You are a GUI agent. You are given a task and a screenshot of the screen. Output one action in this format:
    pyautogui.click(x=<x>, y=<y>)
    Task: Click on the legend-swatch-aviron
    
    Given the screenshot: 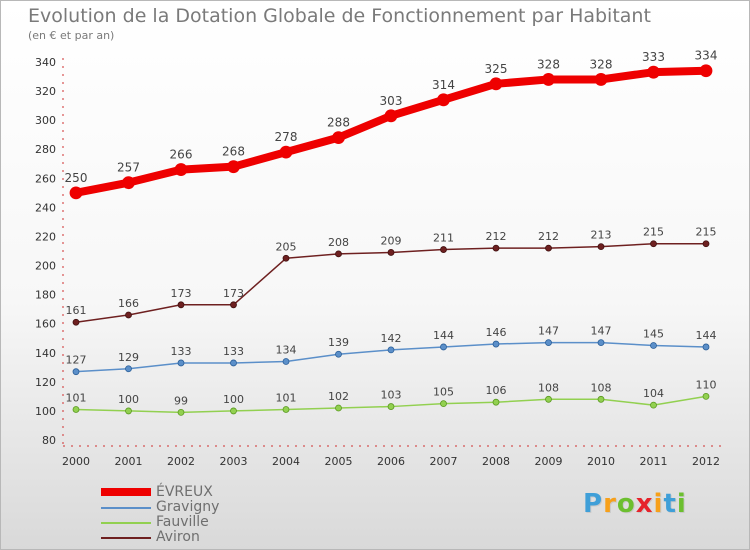 What is the action you would take?
    pyautogui.click(x=126, y=538)
    